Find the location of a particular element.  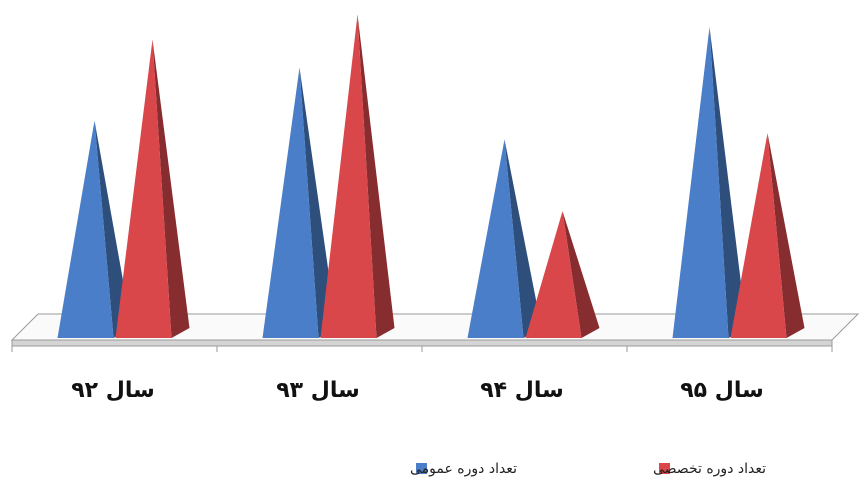

legend-swatch-specialized is located at coordinates (664, 468).